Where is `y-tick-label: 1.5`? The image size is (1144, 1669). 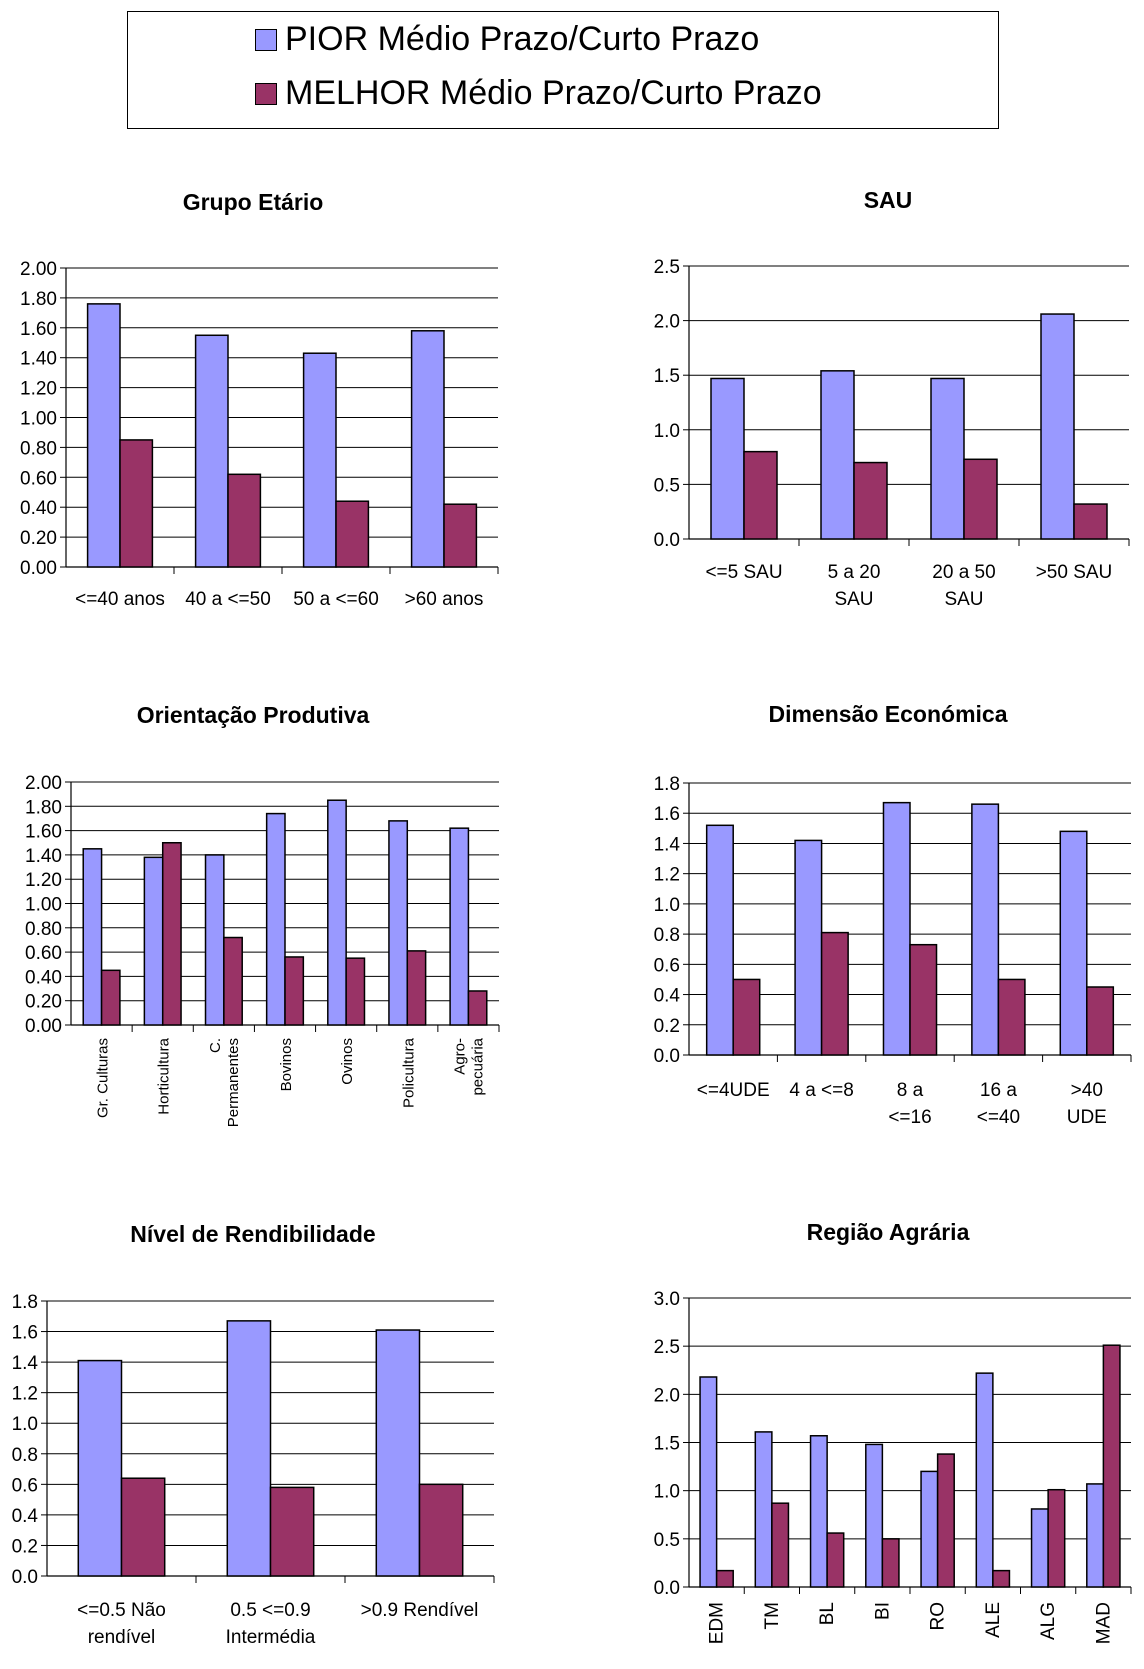 y-tick-label: 1.5 is located at coordinates (667, 376).